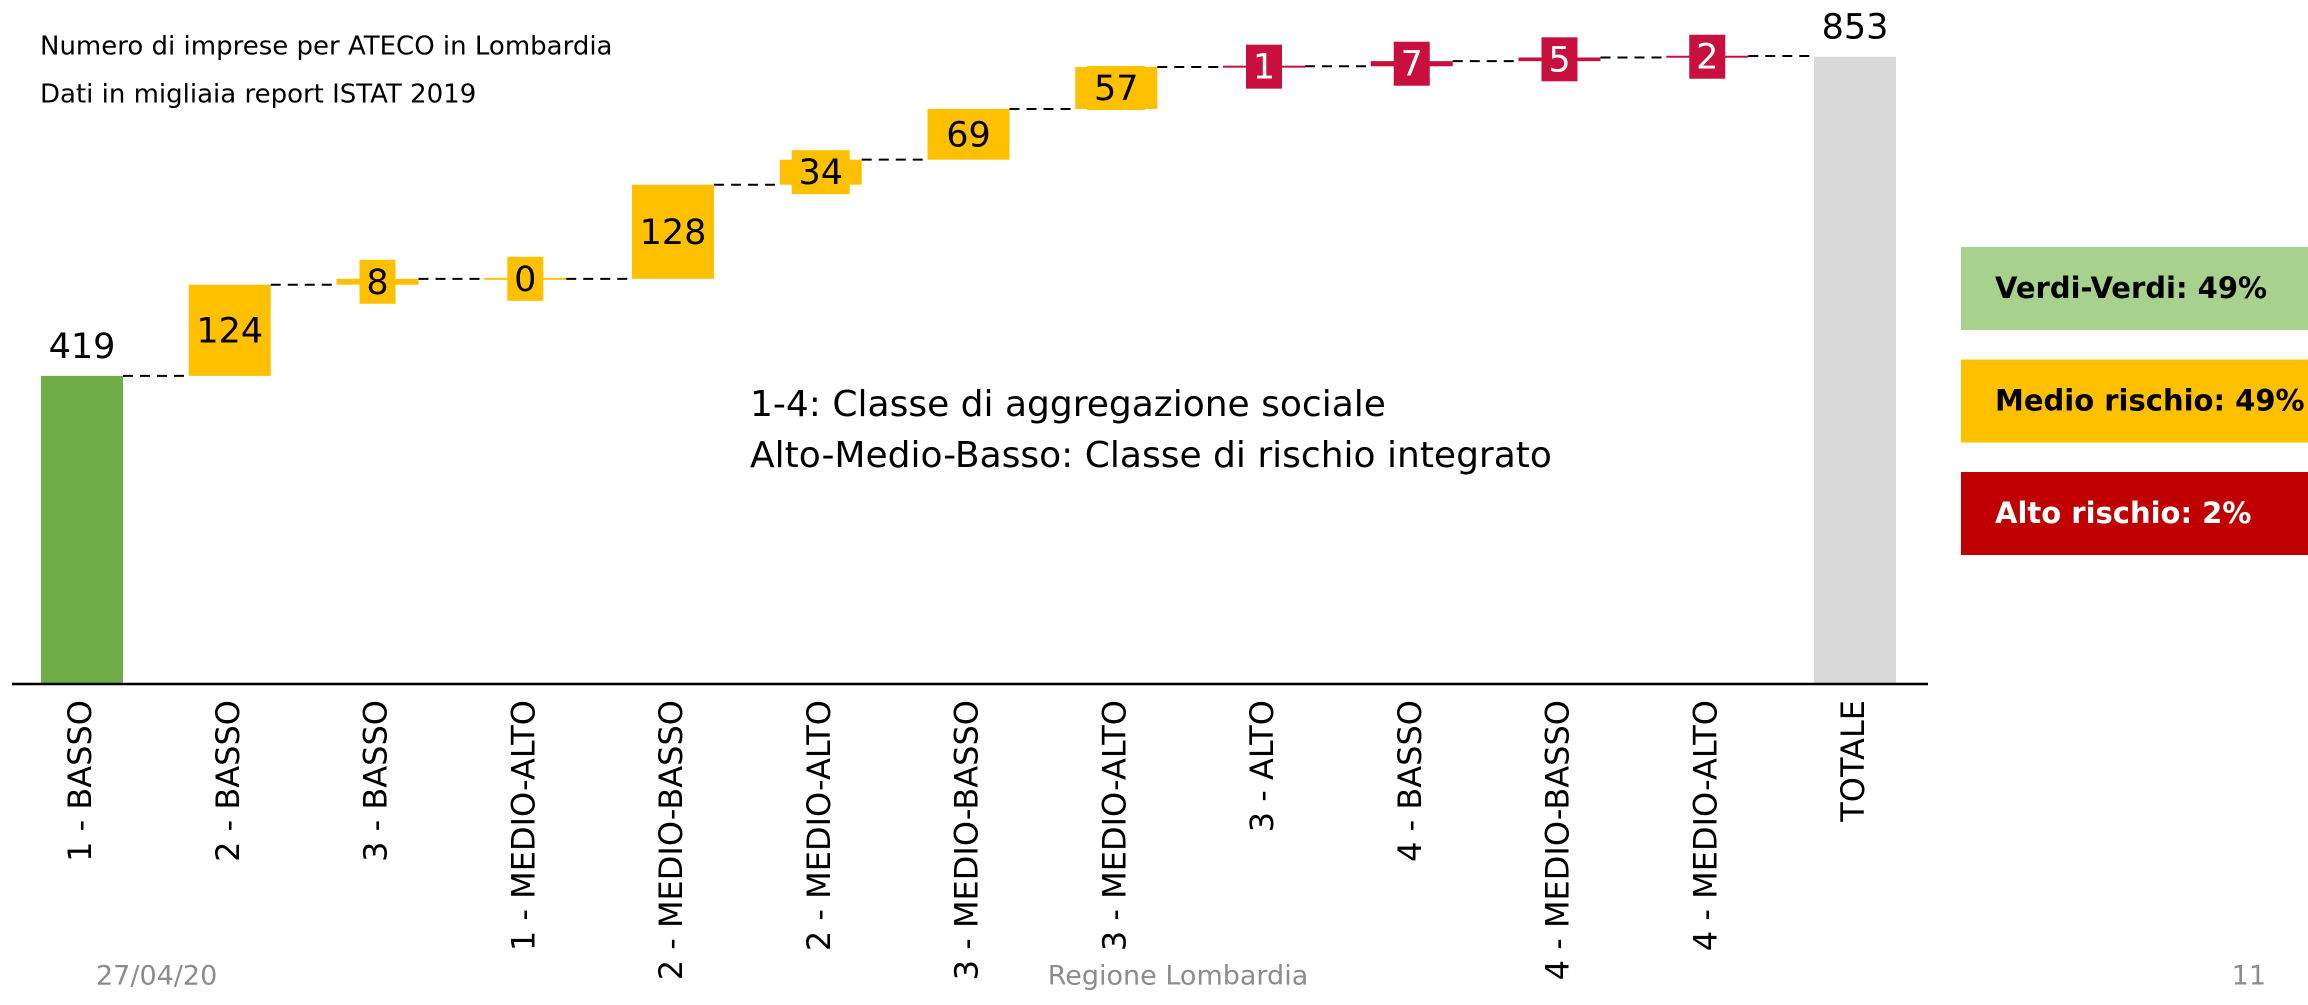  I want to click on x-tick-label: 2 - MEDIO-BASSO, so click(671, 840).